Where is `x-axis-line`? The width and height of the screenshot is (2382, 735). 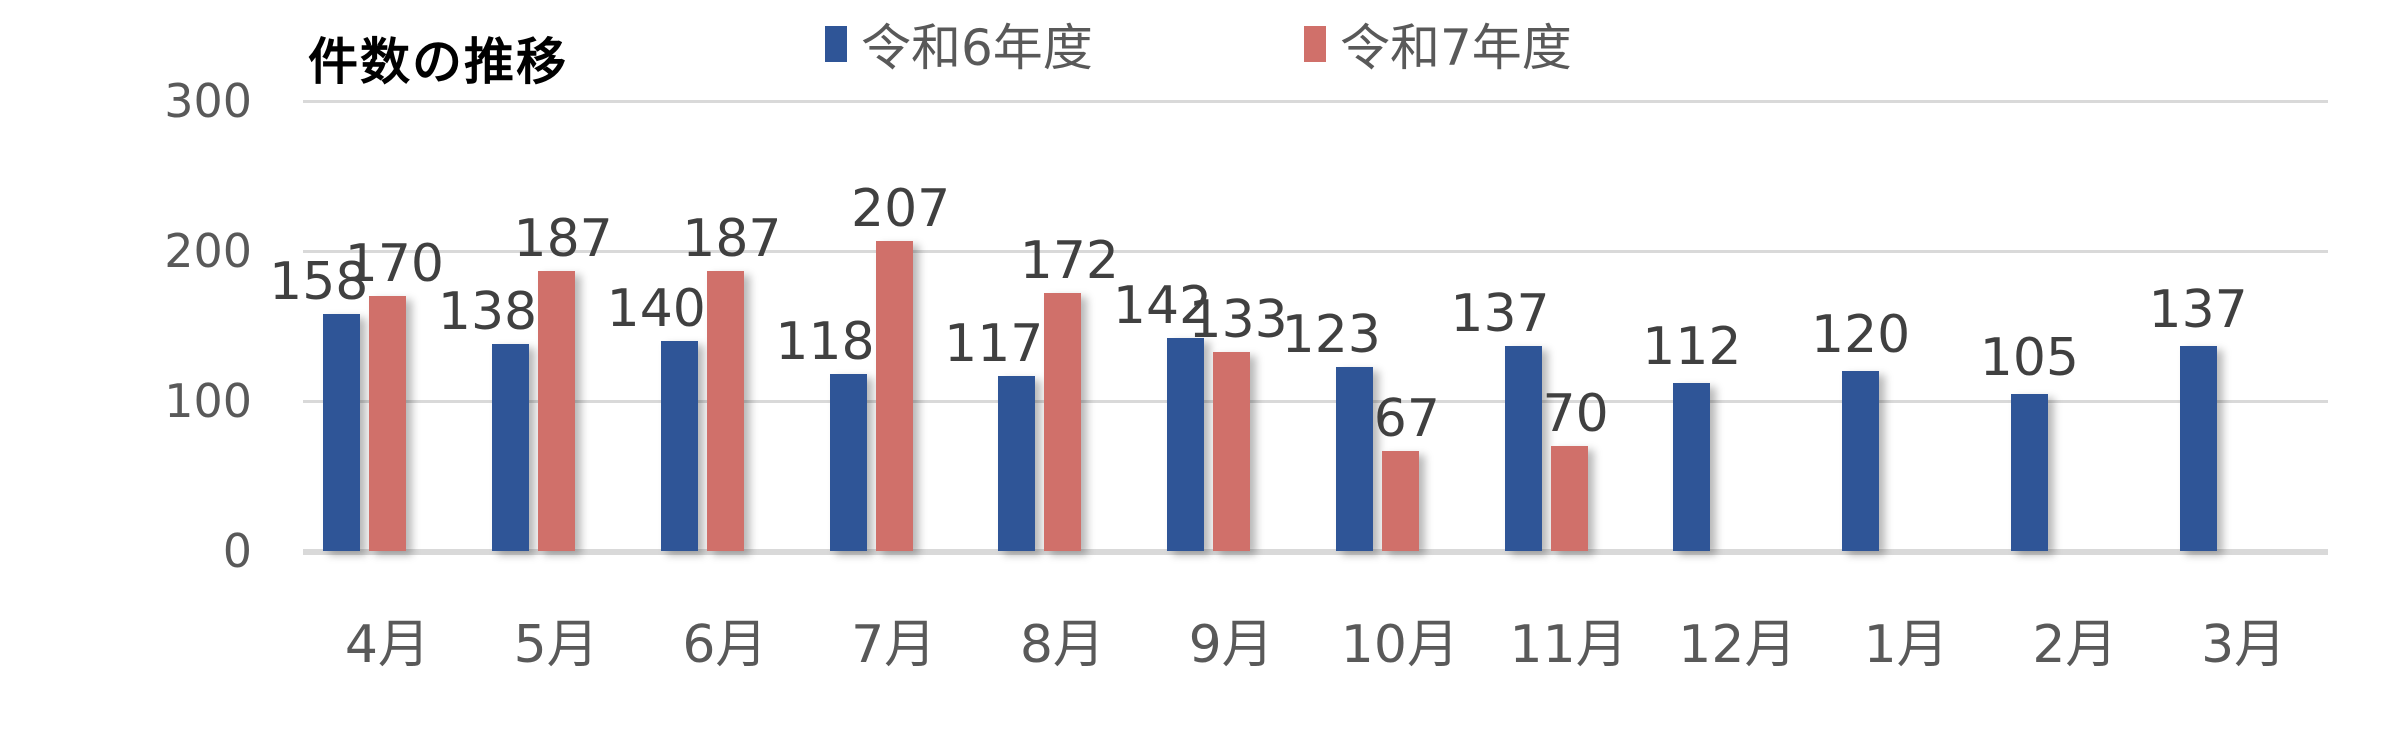 x-axis-line is located at coordinates (1315, 552).